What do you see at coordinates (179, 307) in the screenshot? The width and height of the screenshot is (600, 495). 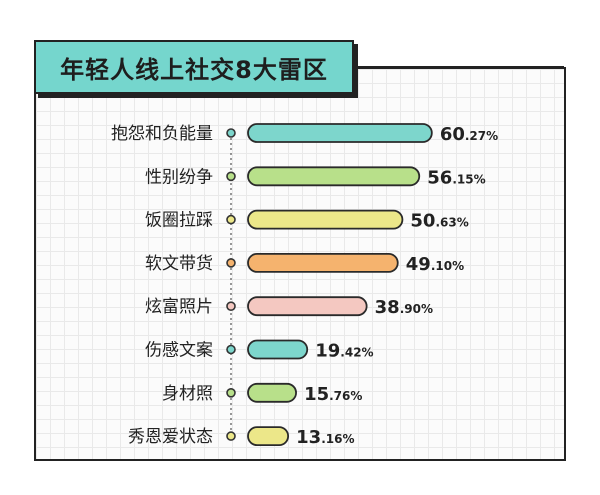 I see `category-label: 炫富照片` at bounding box center [179, 307].